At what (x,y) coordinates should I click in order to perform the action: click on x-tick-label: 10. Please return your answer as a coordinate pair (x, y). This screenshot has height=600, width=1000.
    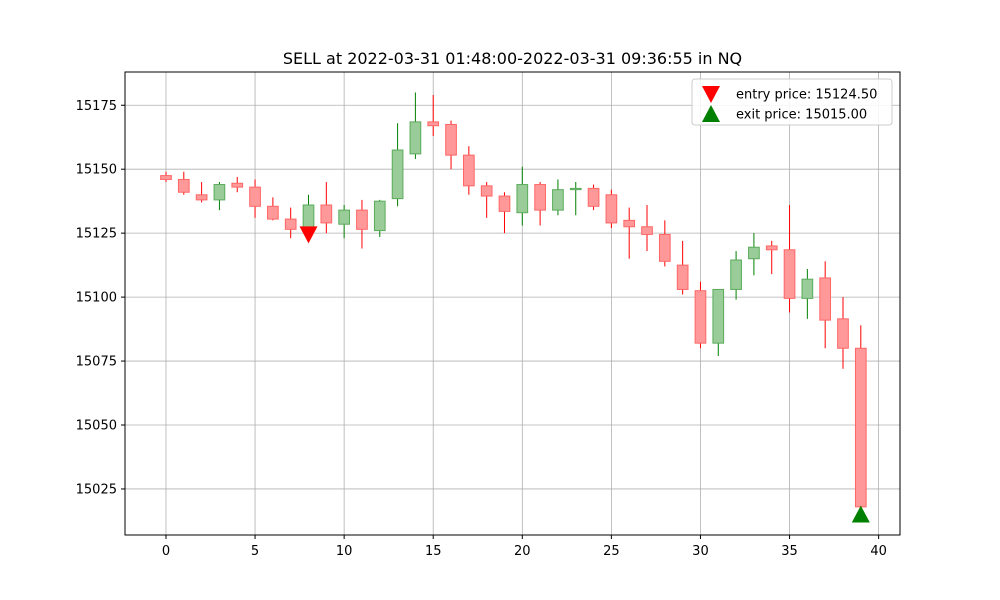
    Looking at the image, I should click on (344, 551).